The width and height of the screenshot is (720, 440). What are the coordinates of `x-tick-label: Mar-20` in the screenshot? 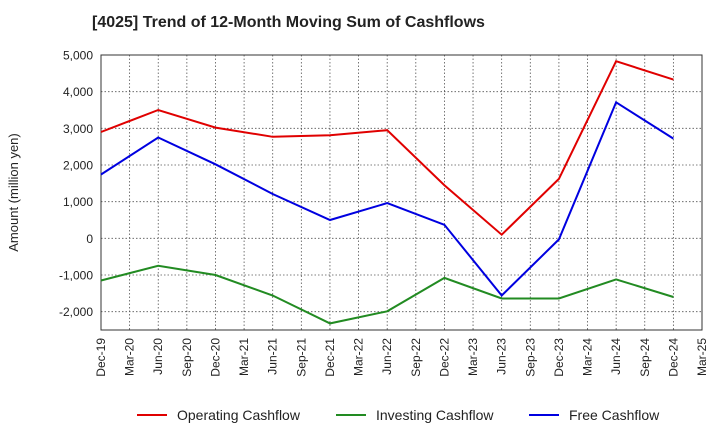 It's located at (130, 357).